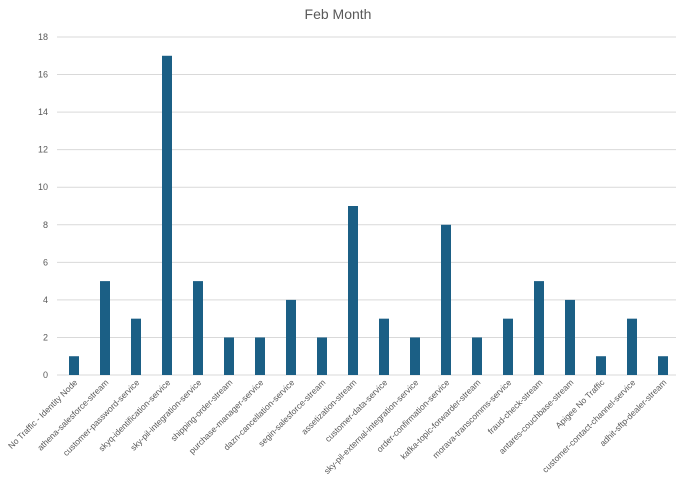 The width and height of the screenshot is (676, 493). What do you see at coordinates (43, 187) in the screenshot?
I see `y-tick-label: 10` at bounding box center [43, 187].